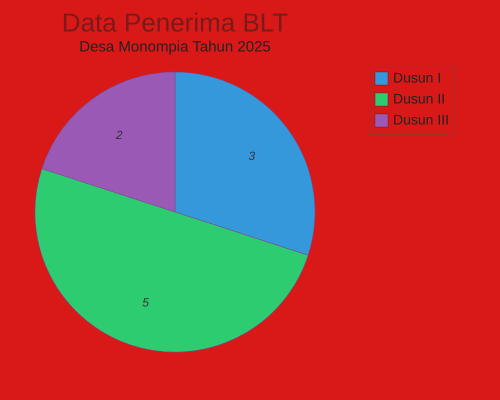 The height and width of the screenshot is (400, 500). Describe the element at coordinates (175, 23) in the screenshot. I see `chart-title: Data Penerima BLT` at that location.